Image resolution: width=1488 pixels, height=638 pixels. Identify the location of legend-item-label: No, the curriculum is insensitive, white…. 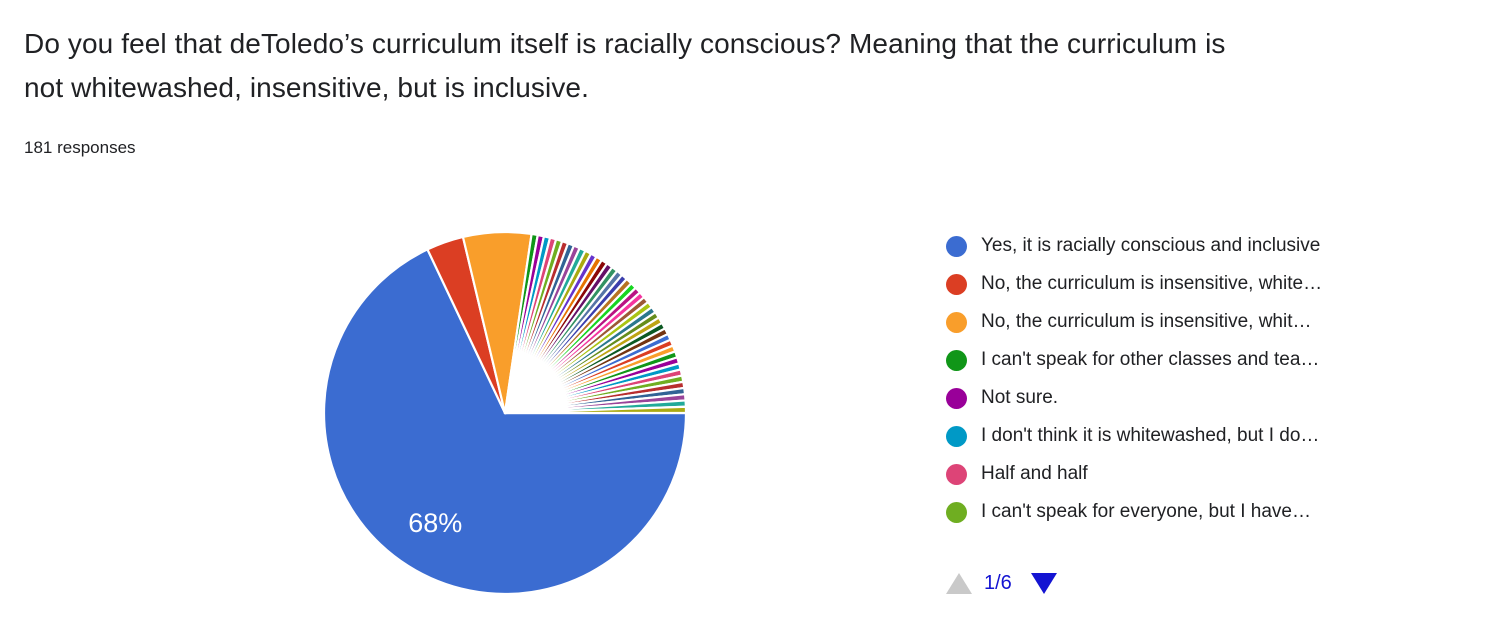
(1152, 283).